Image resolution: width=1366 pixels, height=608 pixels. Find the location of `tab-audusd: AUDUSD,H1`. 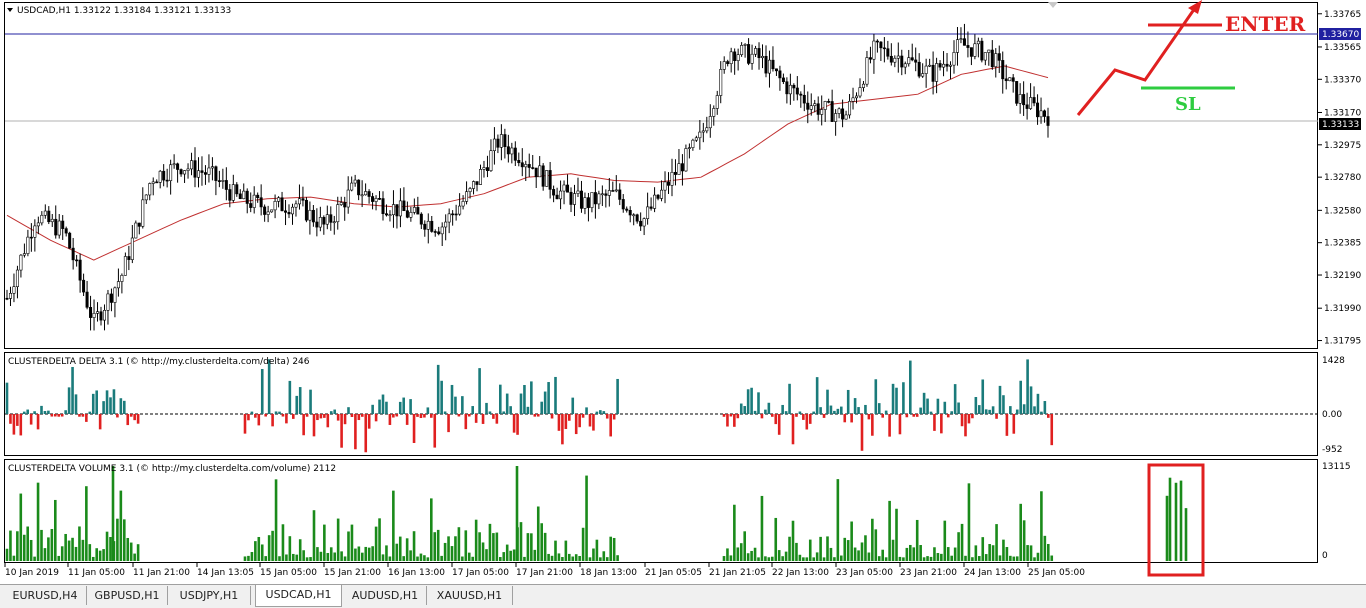

tab-audusd: AUDUSD,H1 is located at coordinates (385, 595).